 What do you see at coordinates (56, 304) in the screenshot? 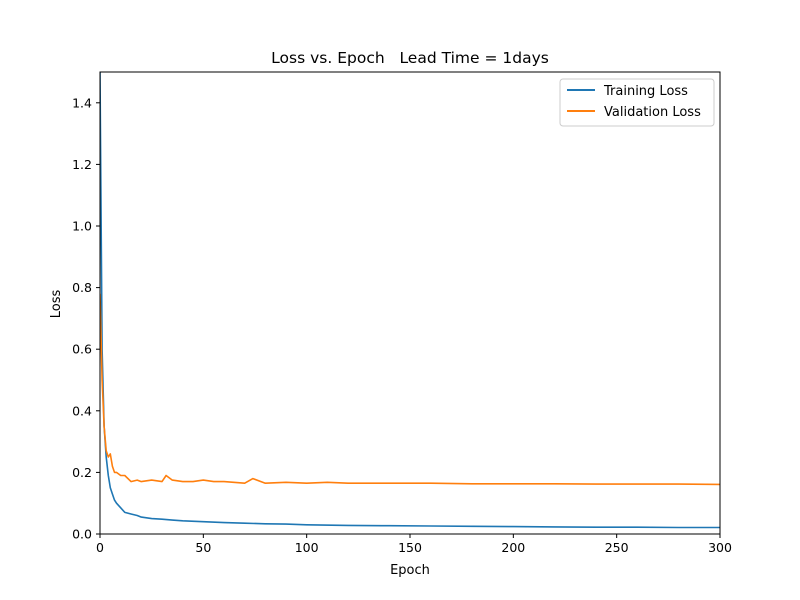
I see `y-axis-label: Loss` at bounding box center [56, 304].